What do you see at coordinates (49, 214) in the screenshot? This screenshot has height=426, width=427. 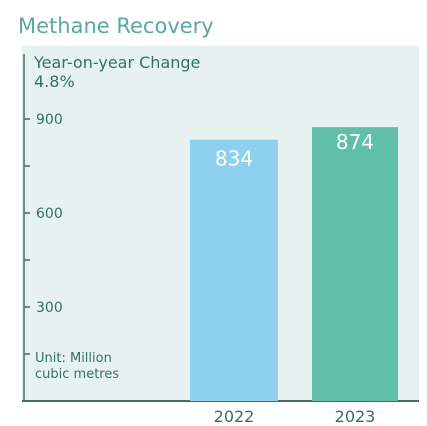 I see `y-tick-label: 600` at bounding box center [49, 214].